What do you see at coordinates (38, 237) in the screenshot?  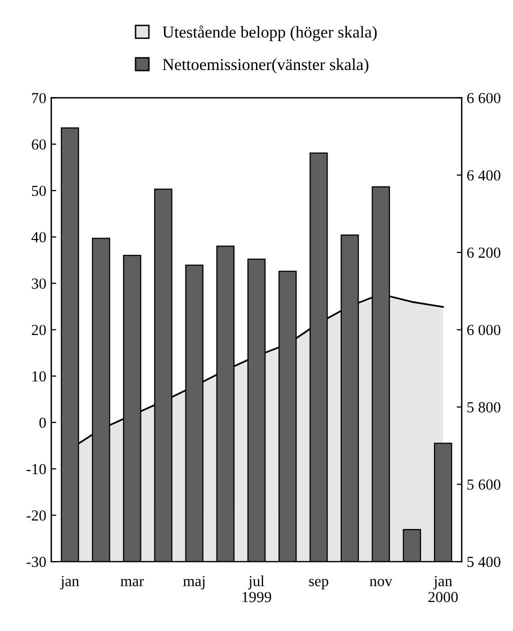 I see `y-tick-label: 40` at bounding box center [38, 237].